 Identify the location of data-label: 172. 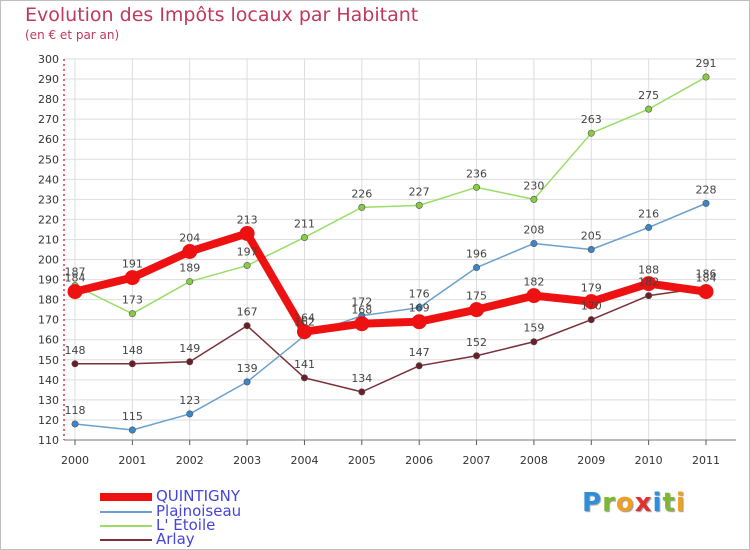
(361, 302).